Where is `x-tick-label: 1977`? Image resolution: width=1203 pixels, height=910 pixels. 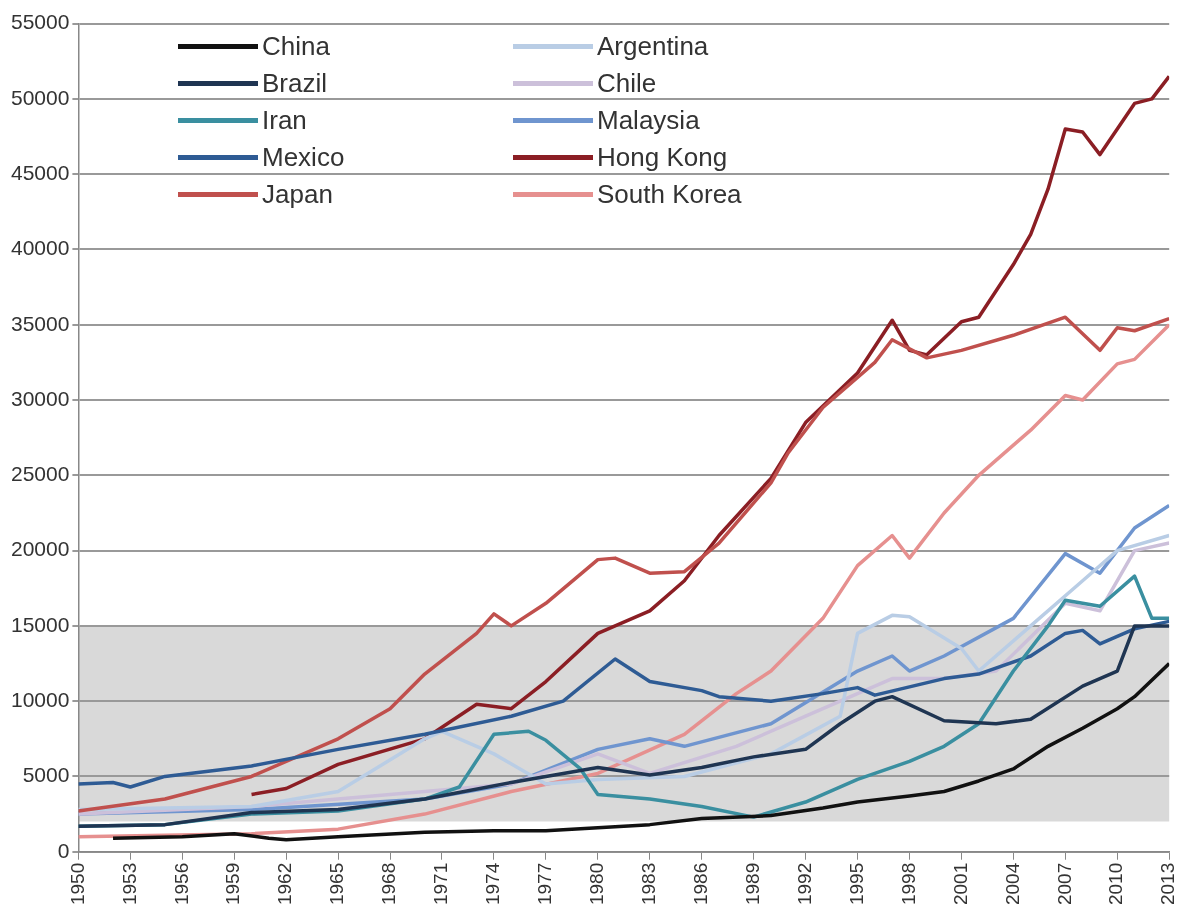
x-tick-label: 1977 is located at coordinates (545, 884).